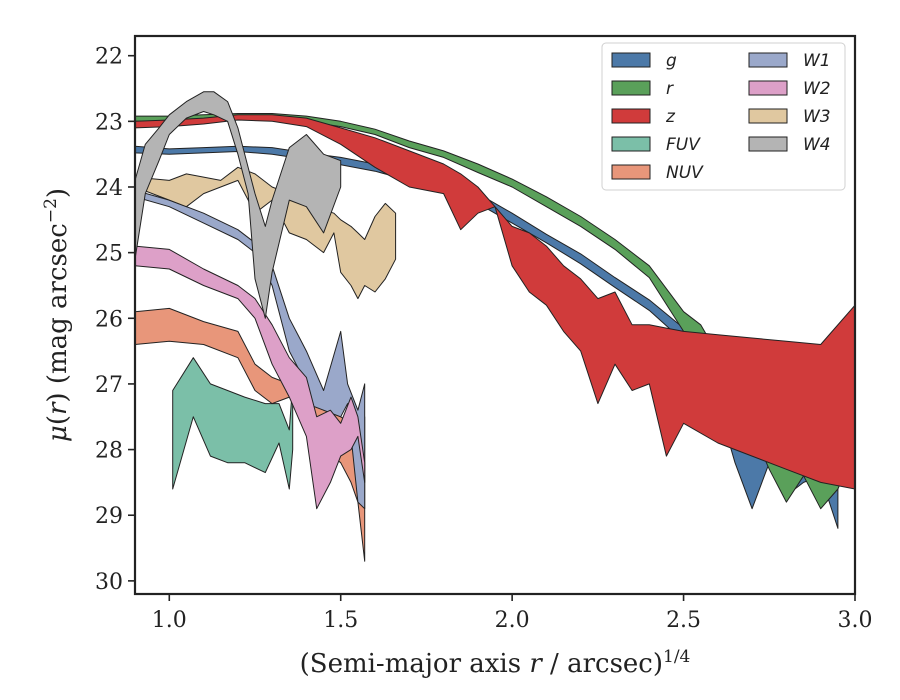  What do you see at coordinates (631, 116) in the screenshot?
I see `legend-swatch-z` at bounding box center [631, 116].